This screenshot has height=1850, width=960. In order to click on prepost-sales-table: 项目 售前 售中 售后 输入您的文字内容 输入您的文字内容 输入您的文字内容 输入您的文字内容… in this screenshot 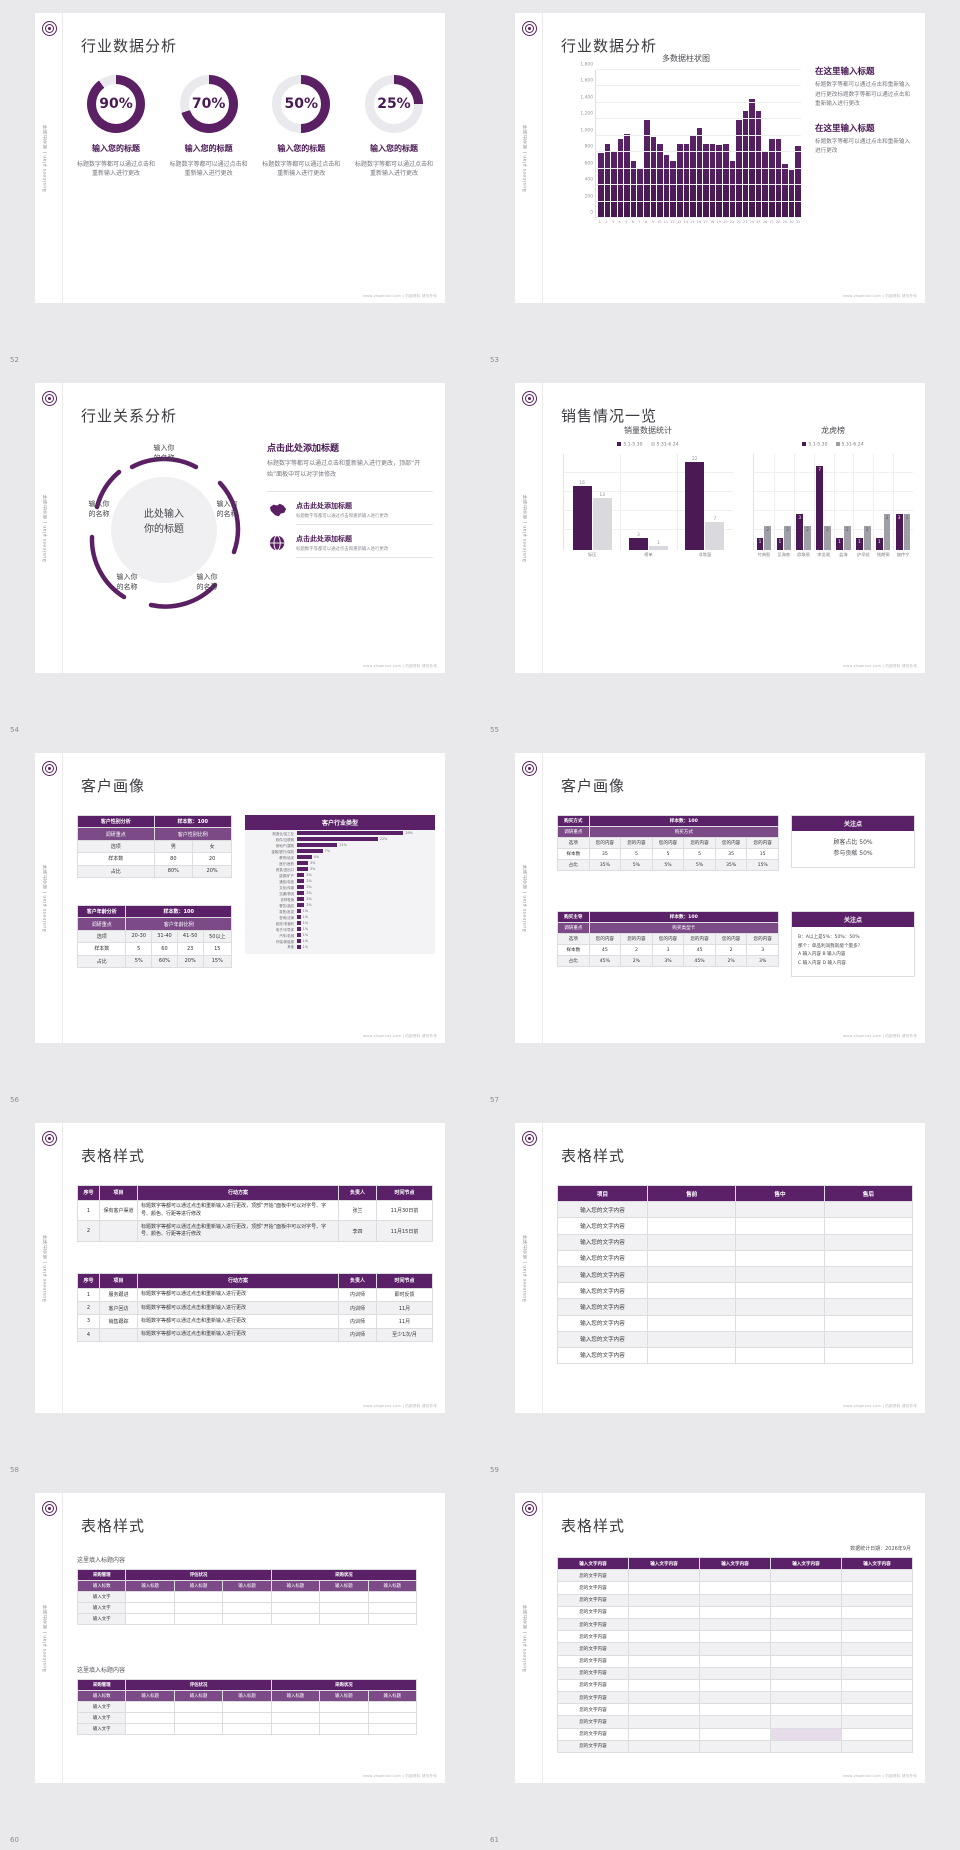, I will do `click(735, 1274)`.